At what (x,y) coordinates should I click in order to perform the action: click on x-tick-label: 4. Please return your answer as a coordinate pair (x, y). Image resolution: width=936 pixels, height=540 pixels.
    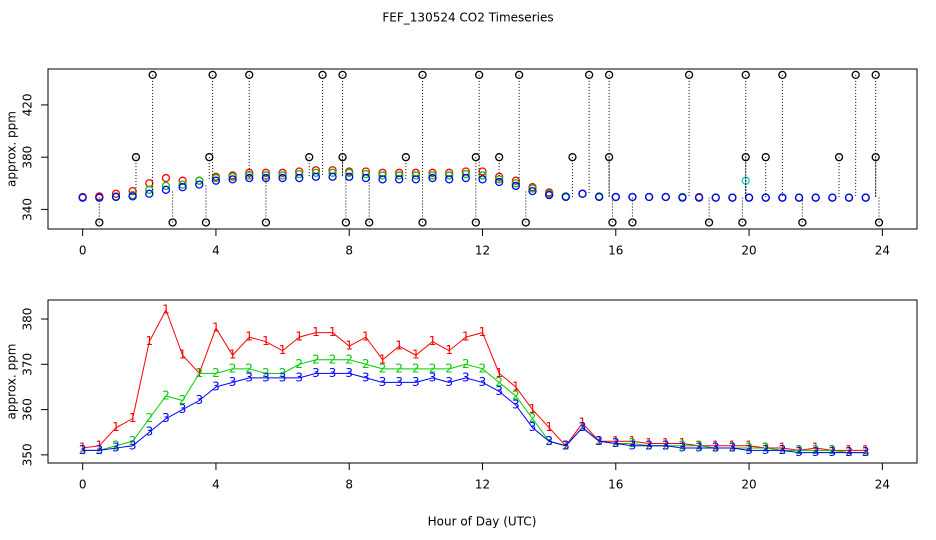
    Looking at the image, I should click on (216, 251).